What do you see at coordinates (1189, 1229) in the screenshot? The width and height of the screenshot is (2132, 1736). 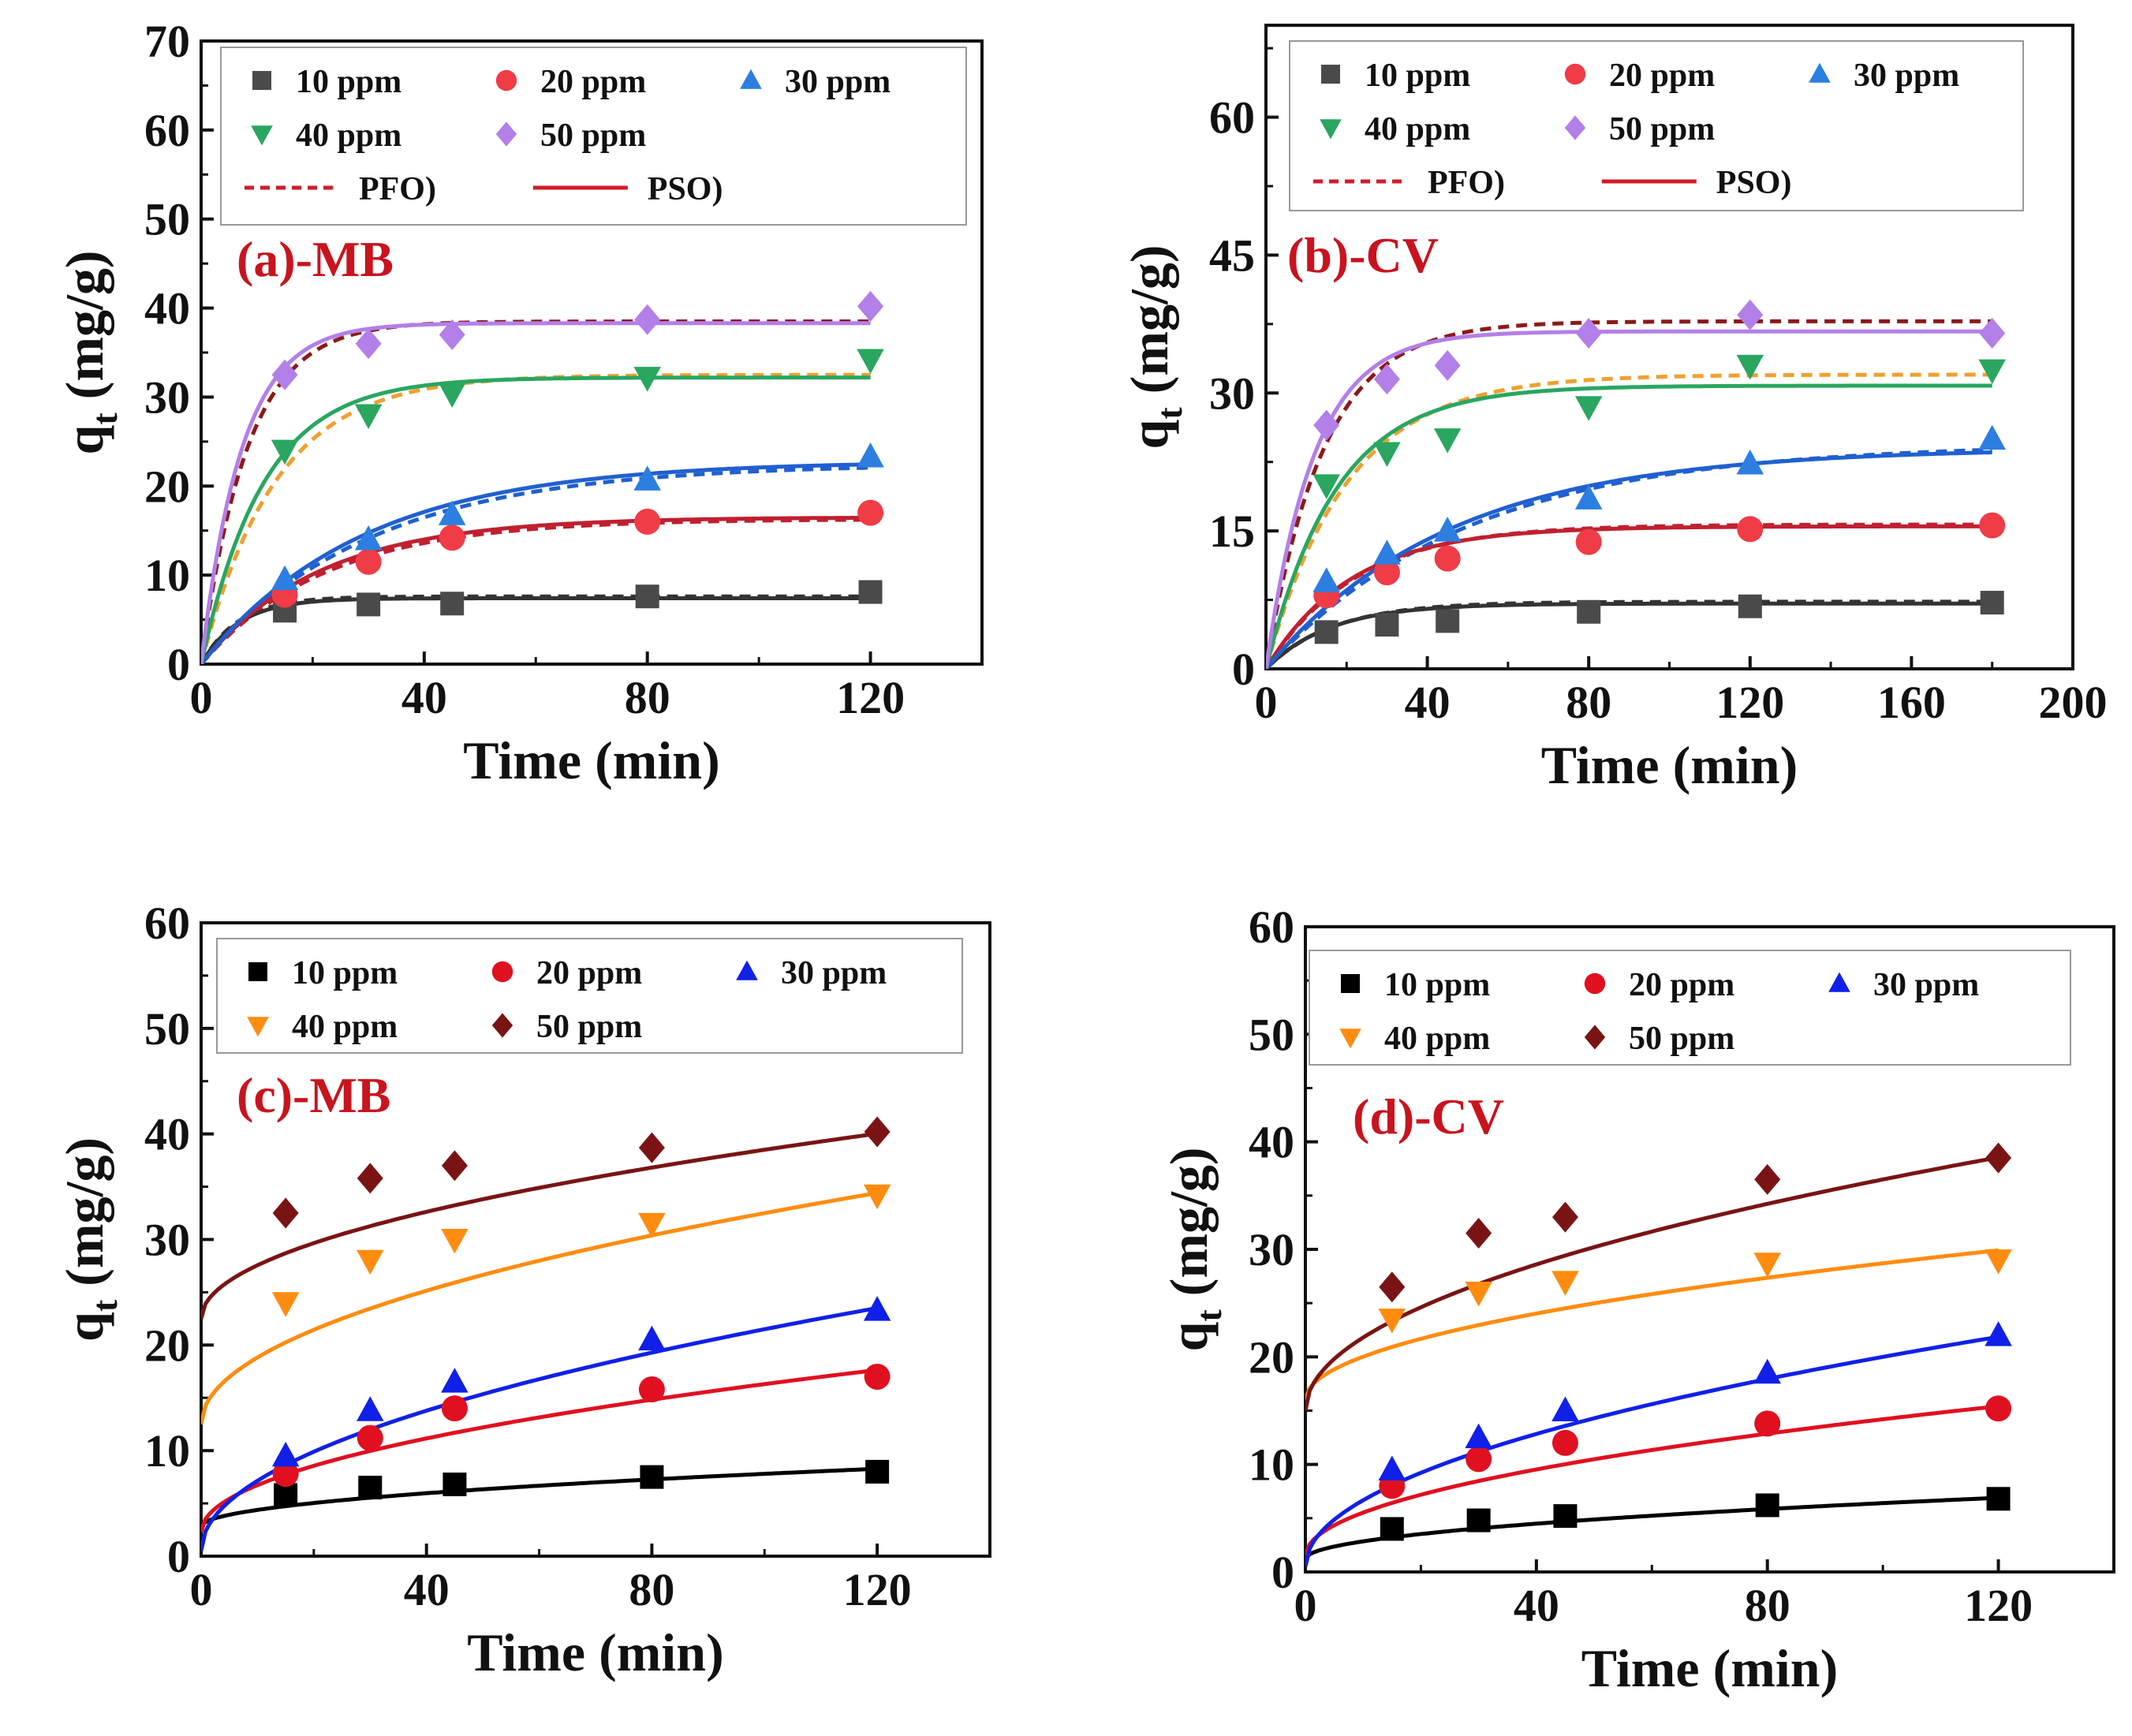 I see `y-axis-label-unit: (mg/g)` at bounding box center [1189, 1229].